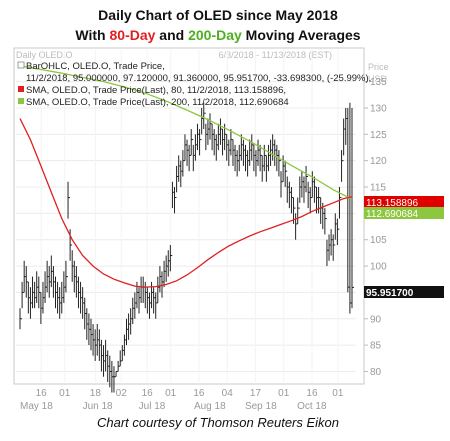 The image size is (450, 441). What do you see at coordinates (228, 393) in the screenshot?
I see `x-day-label-7: 04` at bounding box center [228, 393].